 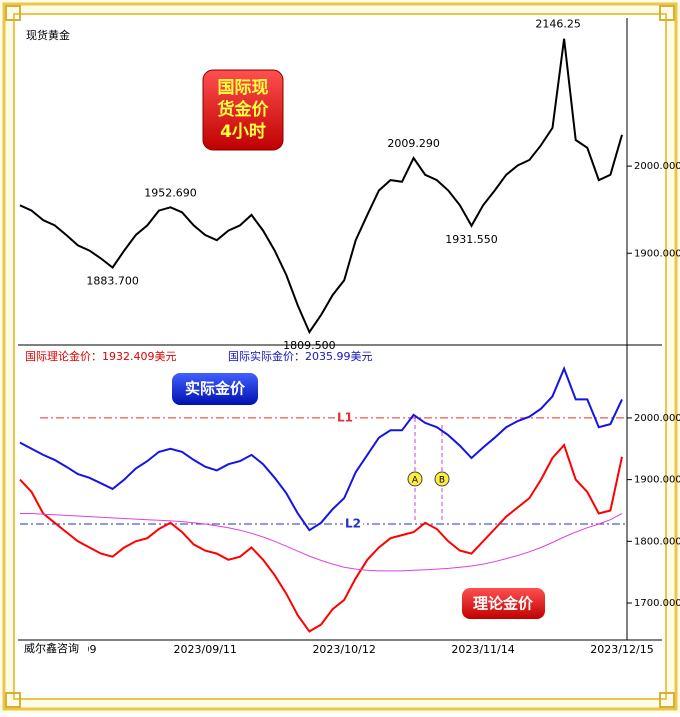 What do you see at coordinates (471, 239) in the screenshot?
I see `extreme-label: 1931.550` at bounding box center [471, 239].